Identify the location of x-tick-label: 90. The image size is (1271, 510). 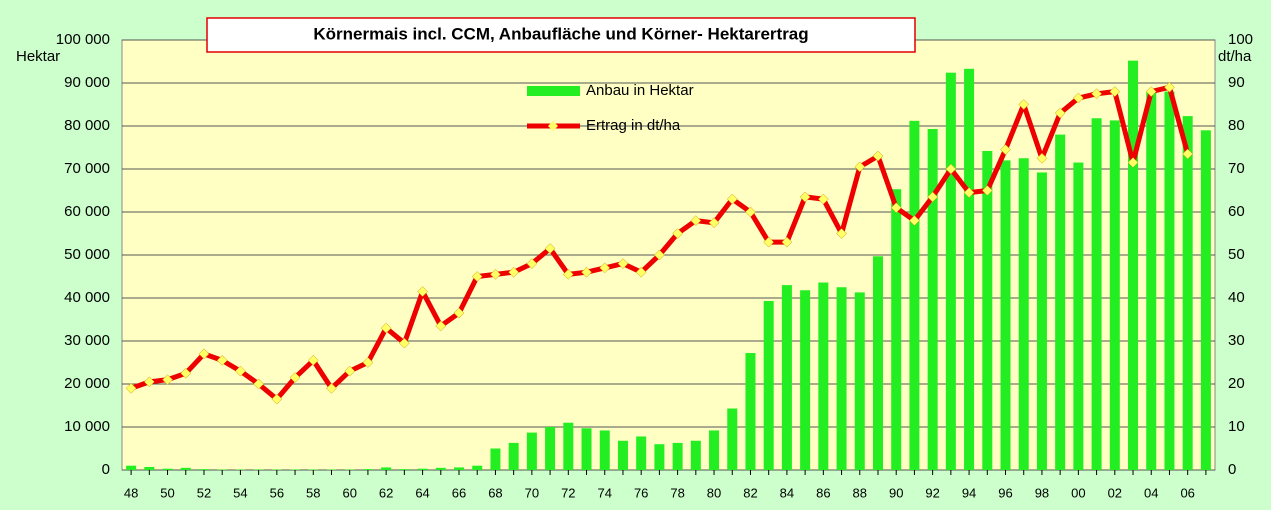
(896, 492).